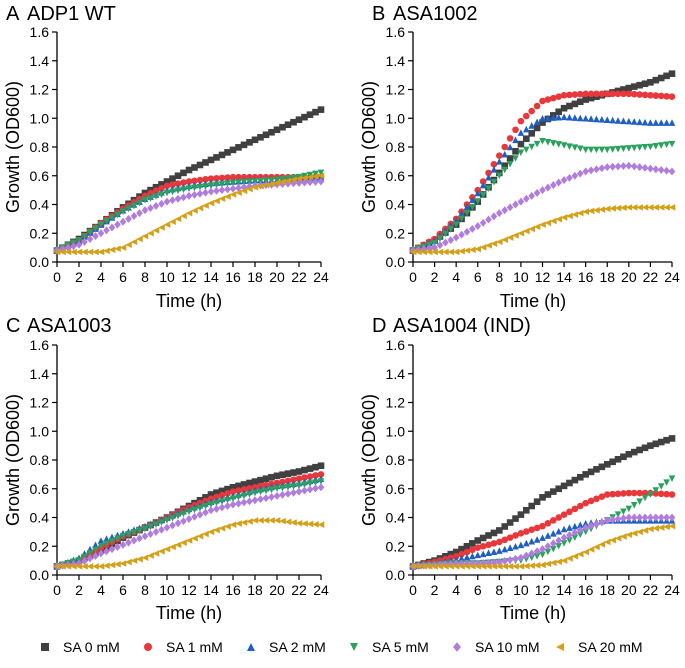 The width and height of the screenshot is (685, 668). What do you see at coordinates (396, 262) in the screenshot?
I see `panel-b-y-tick-label: 0.0` at bounding box center [396, 262].